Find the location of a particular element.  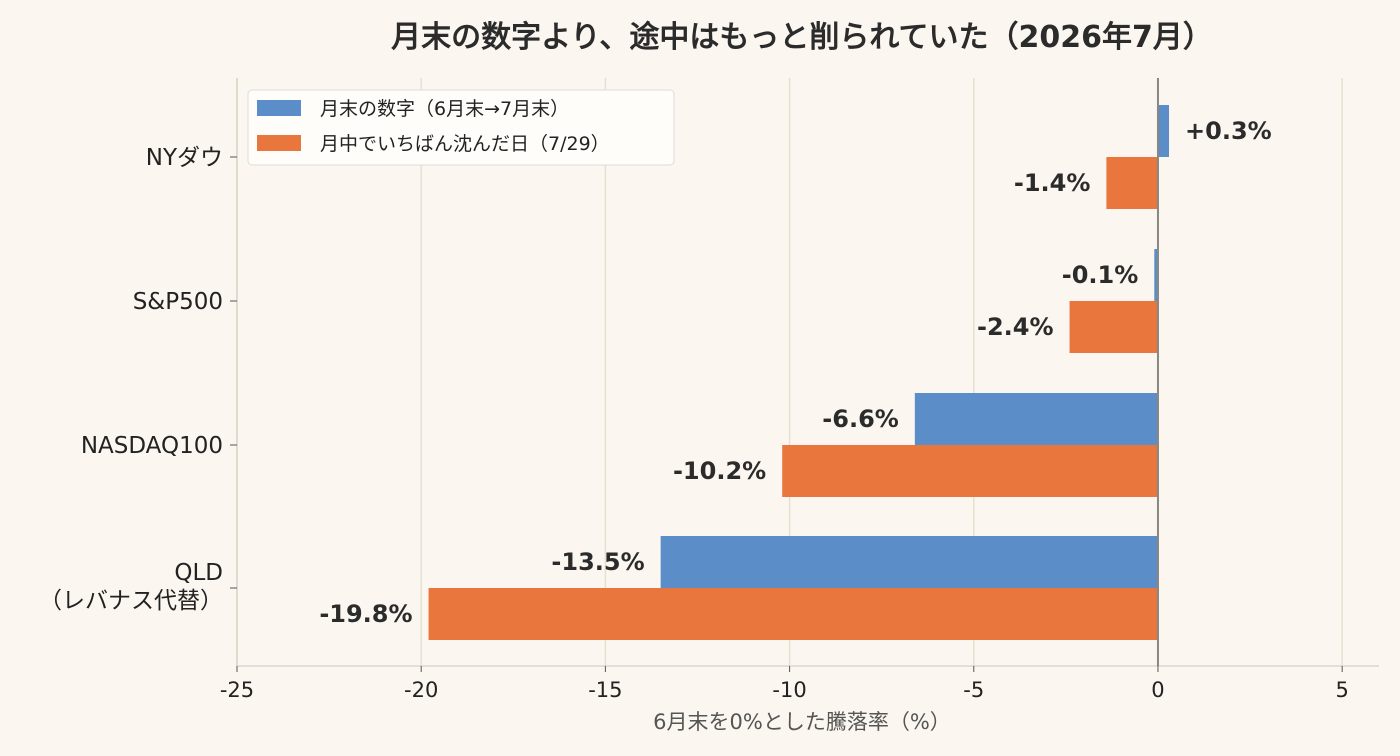

data-label: +0.3% is located at coordinates (1228, 131).